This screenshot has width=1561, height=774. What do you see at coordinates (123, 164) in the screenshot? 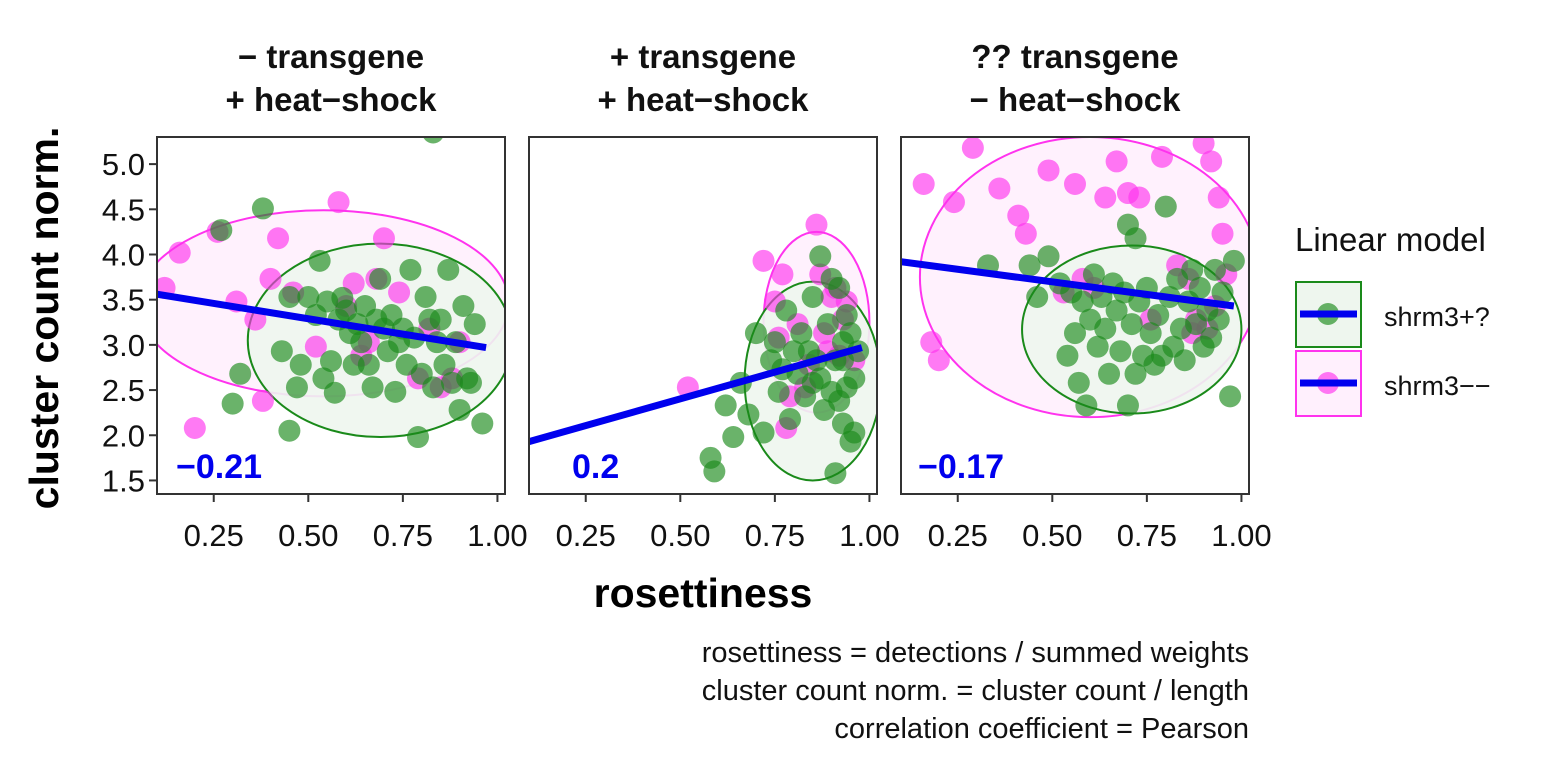
I see `y-tick-label: 5.0` at bounding box center [123, 164].